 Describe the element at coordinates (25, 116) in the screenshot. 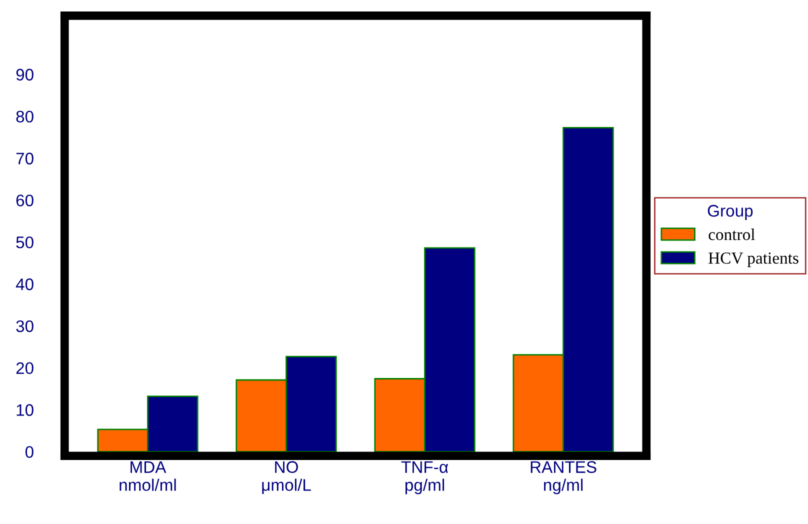

I see `y-tick-label: 80` at that location.